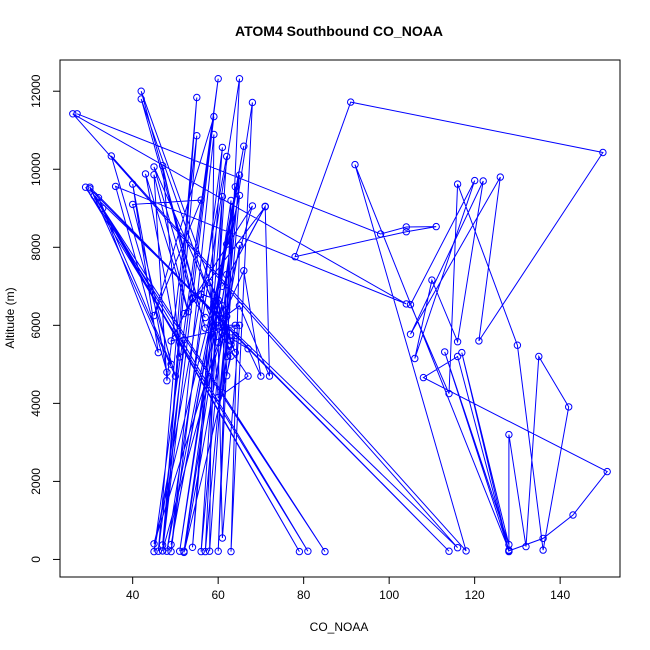 The image size is (650, 650). Describe the element at coordinates (36, 559) in the screenshot. I see `y-tick-label: 0` at that location.